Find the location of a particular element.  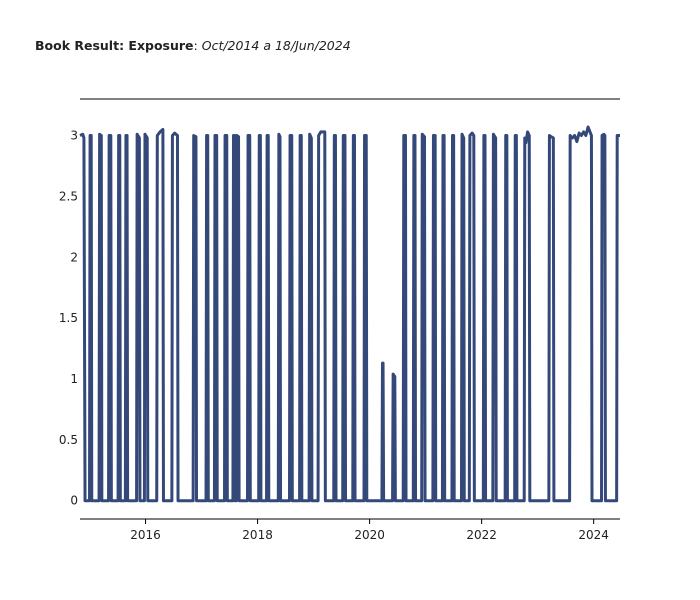

x-tick-label: 2022 is located at coordinates (481, 535).